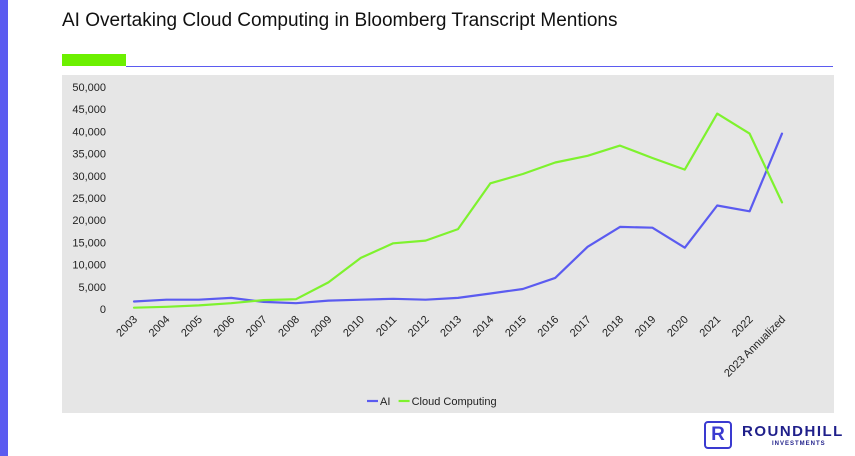  Describe the element at coordinates (479, 66) in the screenshot. I see `title-divider` at that location.